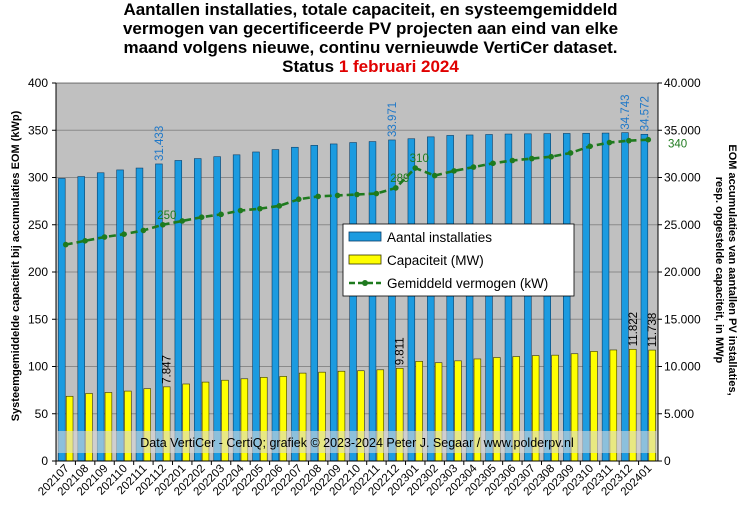  I want to click on label-gemiddeld: 340, so click(677, 145).